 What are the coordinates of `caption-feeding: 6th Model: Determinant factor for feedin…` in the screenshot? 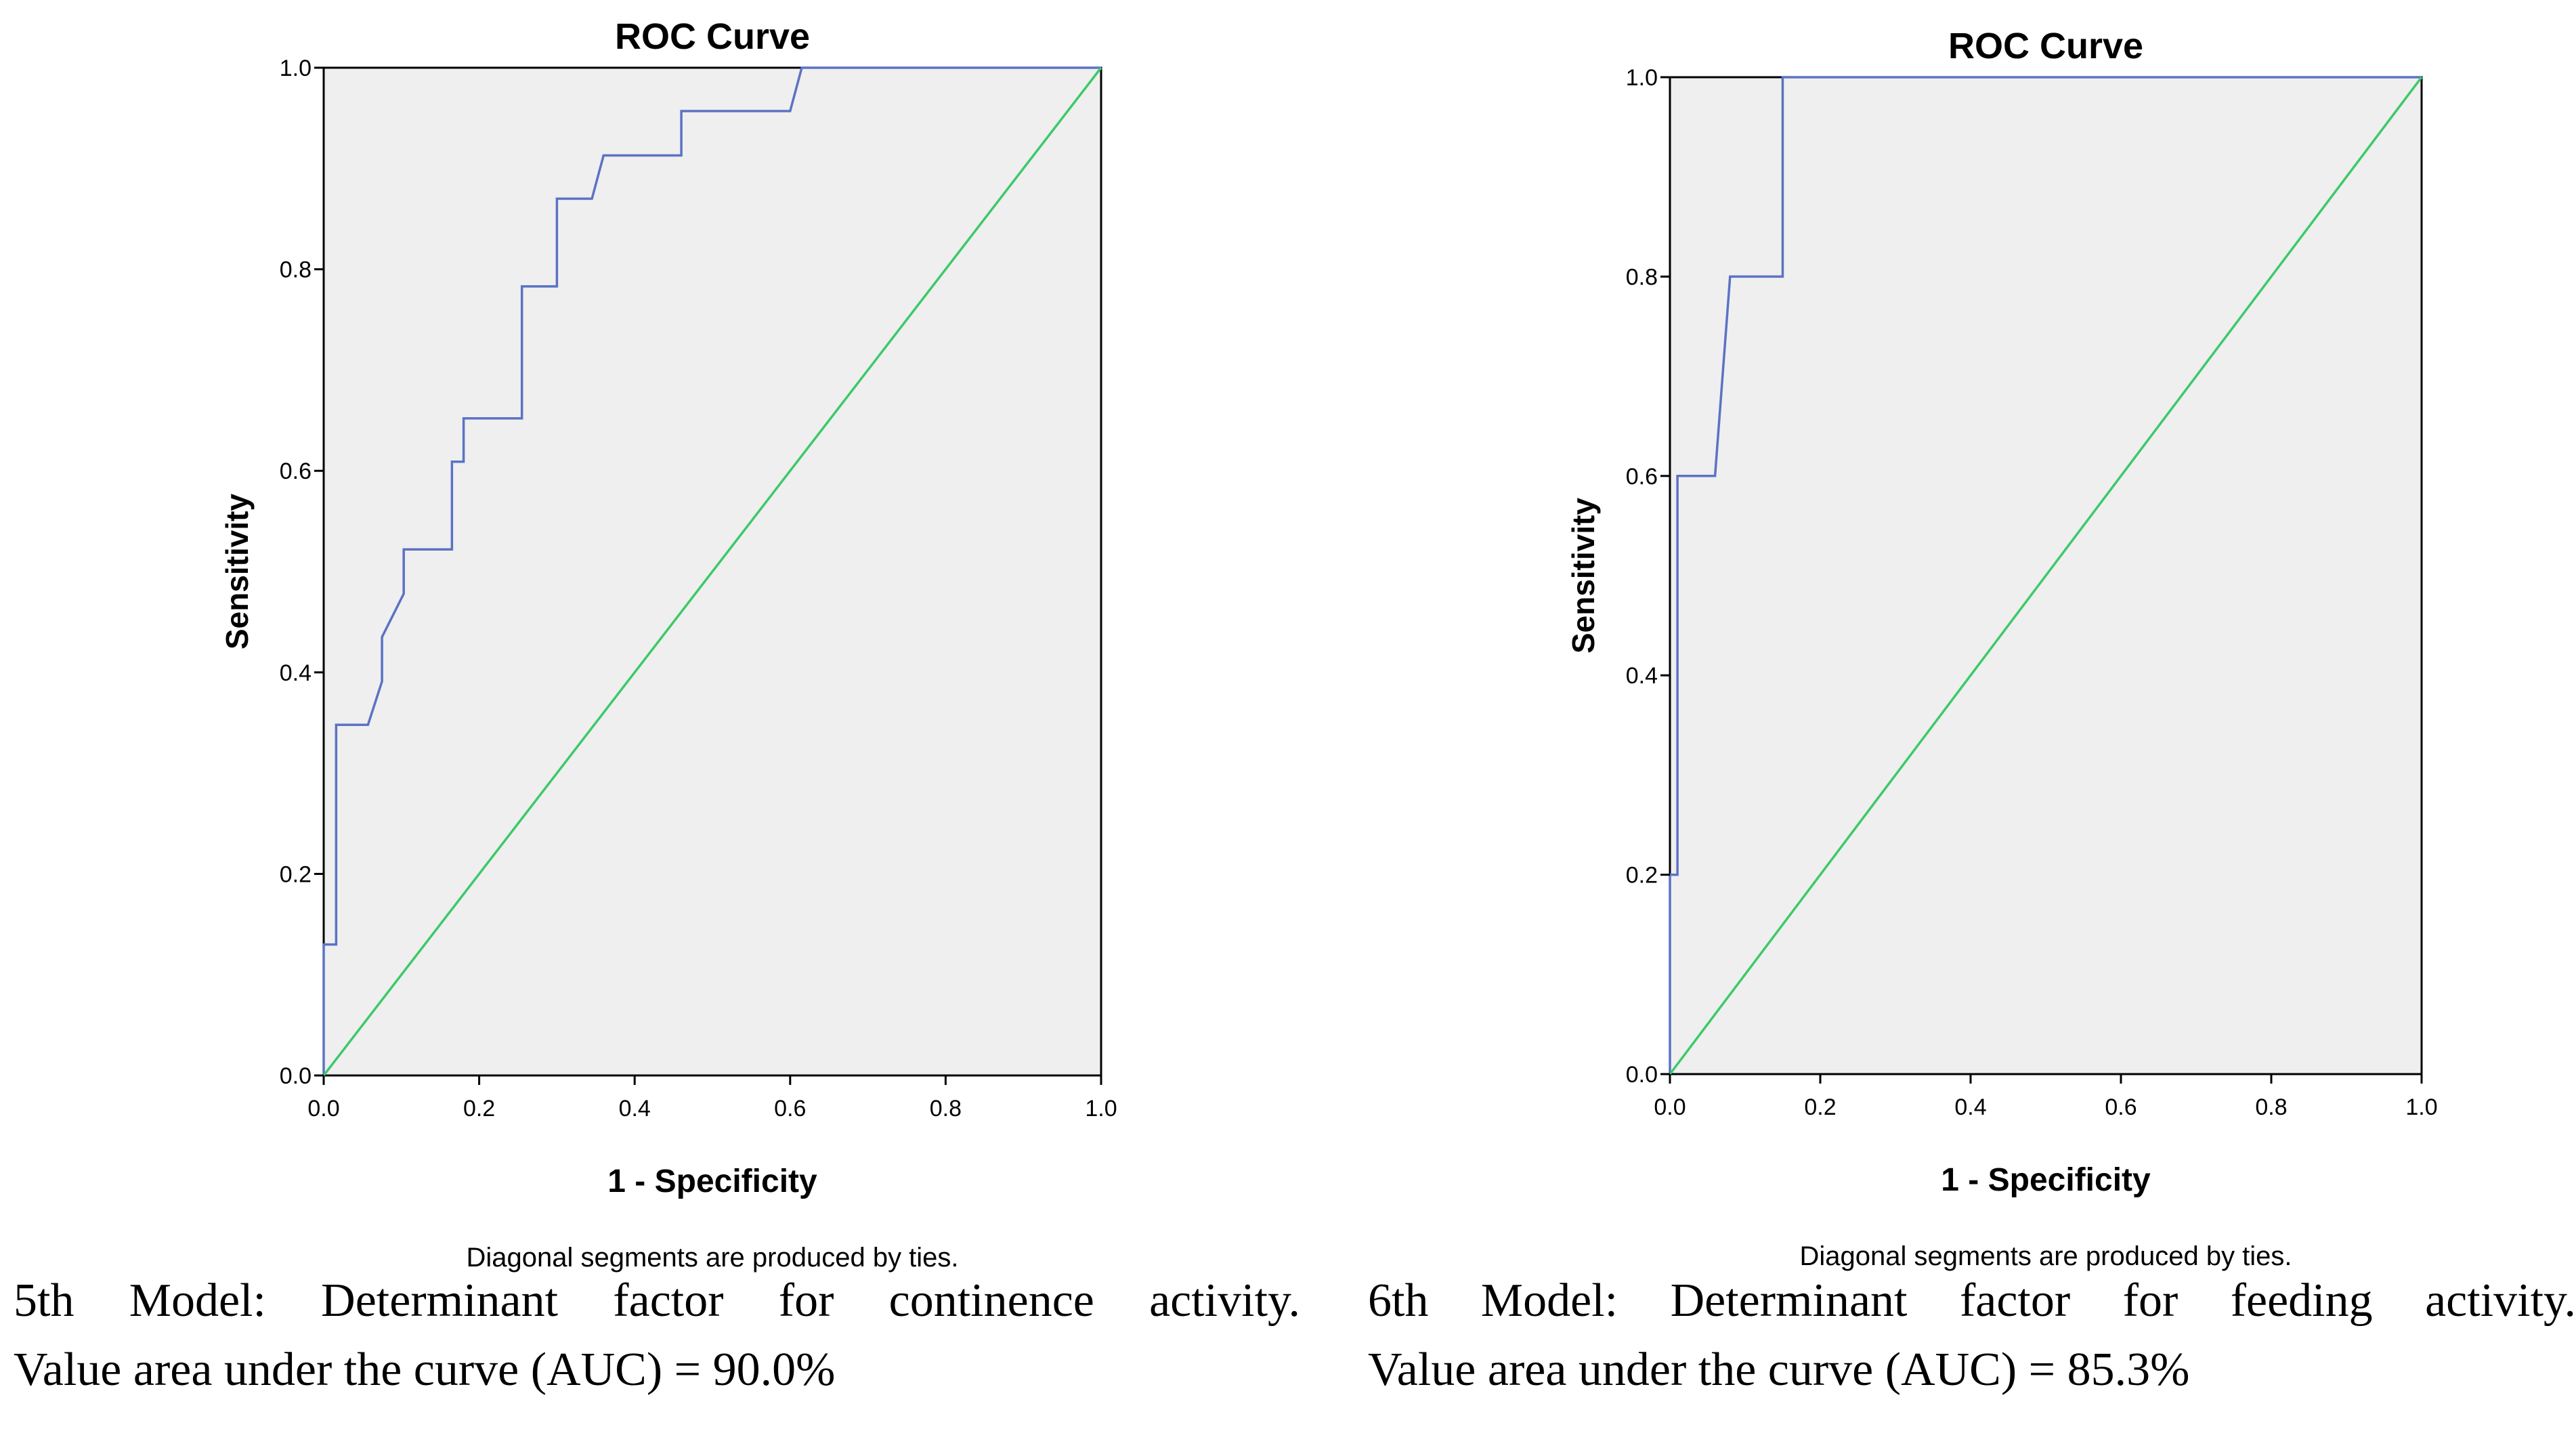 It's located at (1972, 1335).